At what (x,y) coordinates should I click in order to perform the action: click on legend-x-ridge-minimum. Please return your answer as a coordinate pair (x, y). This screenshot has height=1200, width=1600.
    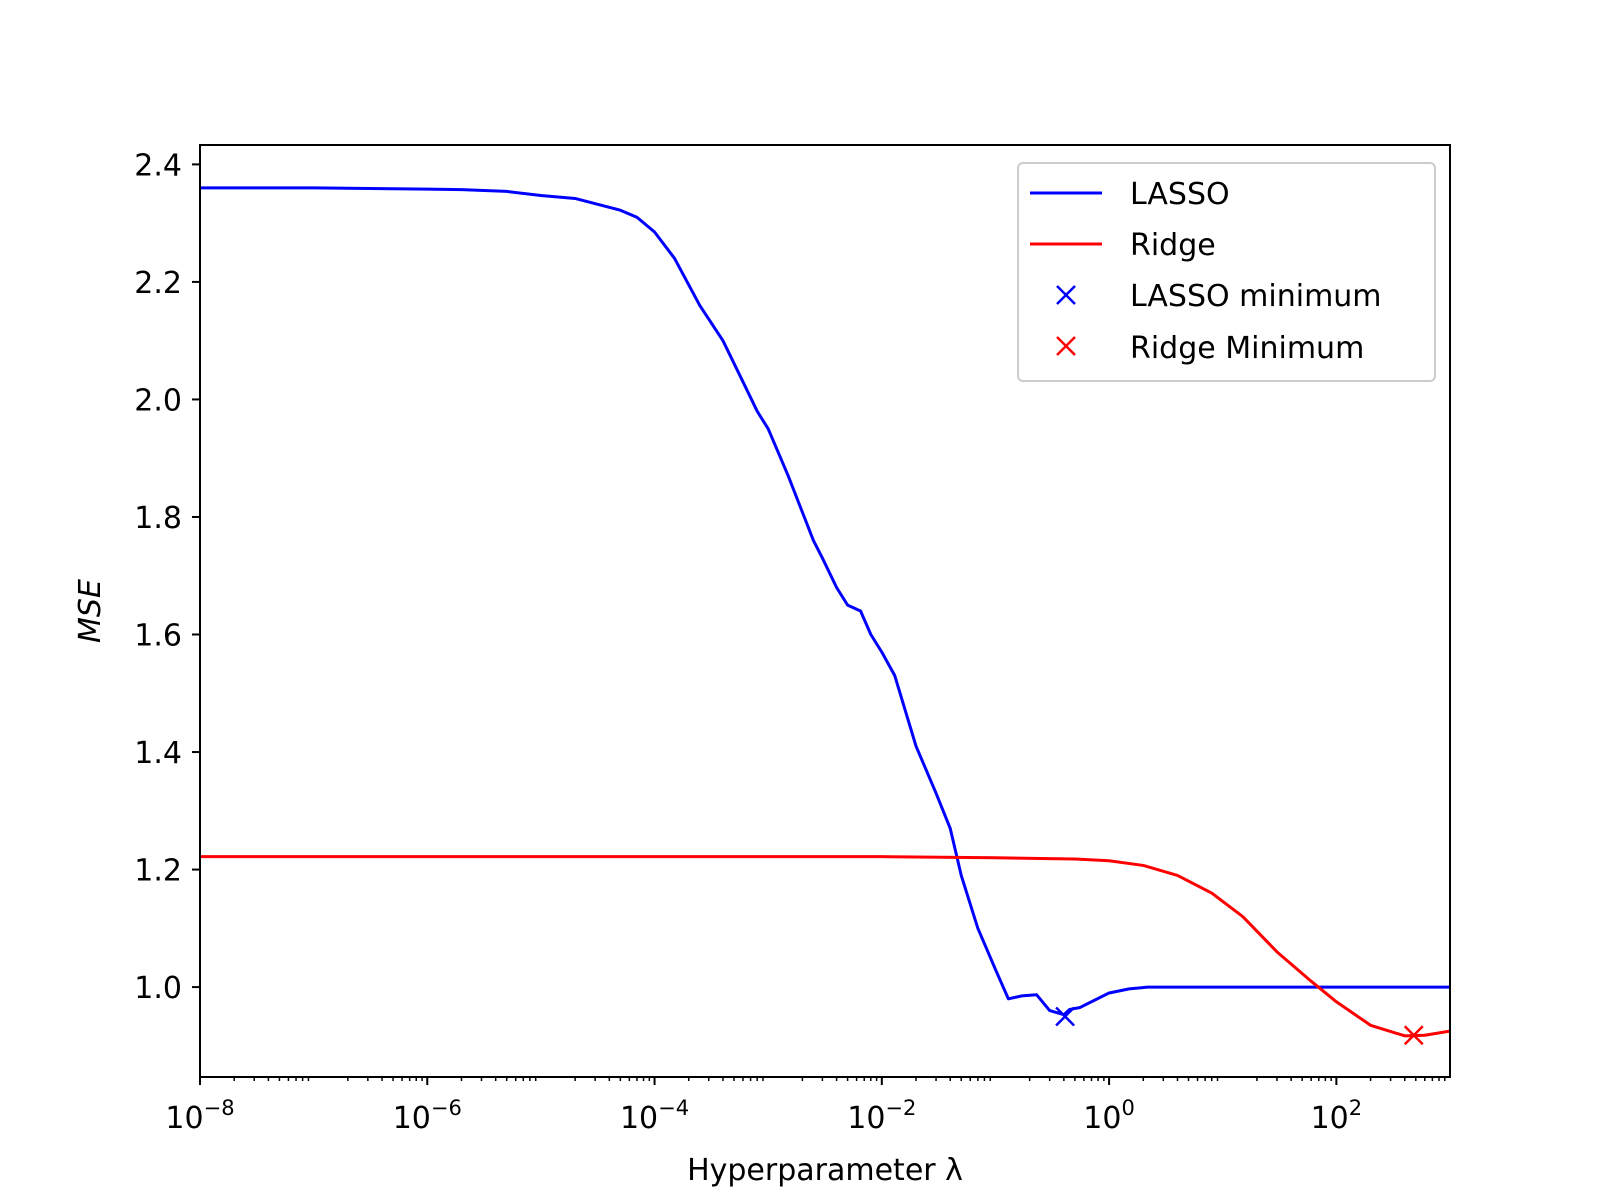
    Looking at the image, I should click on (1066, 346).